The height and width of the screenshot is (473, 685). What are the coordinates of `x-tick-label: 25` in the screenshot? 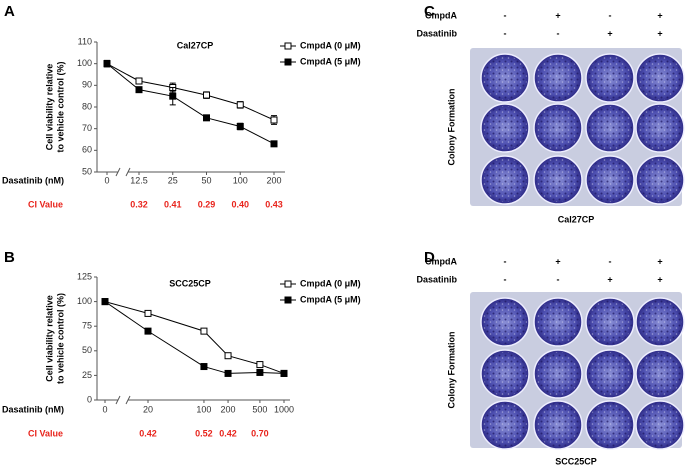 It's located at (173, 180).